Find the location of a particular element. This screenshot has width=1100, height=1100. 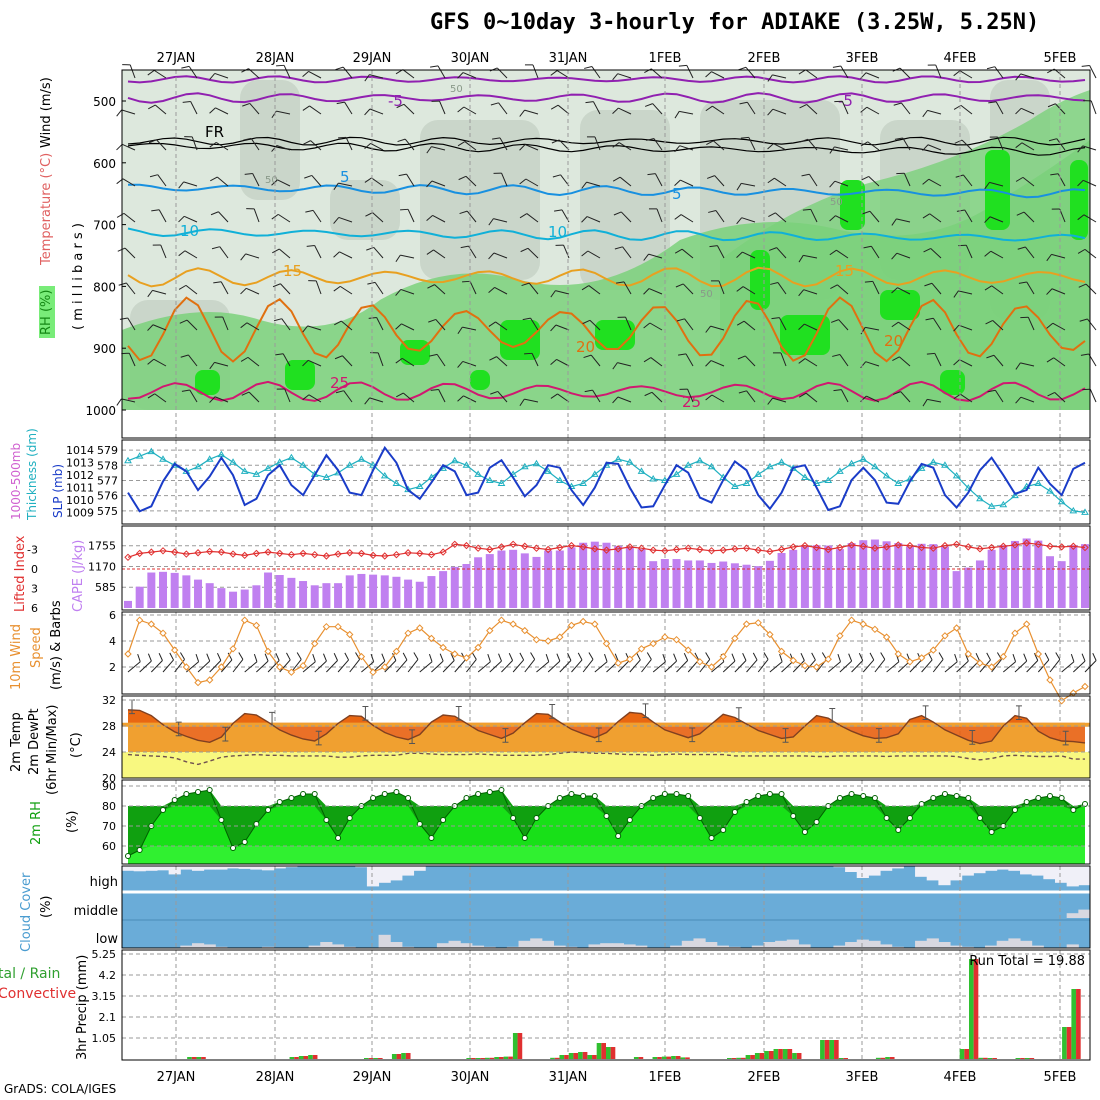

wind-barb-0-24-flag is located at coordinates (863, 75).